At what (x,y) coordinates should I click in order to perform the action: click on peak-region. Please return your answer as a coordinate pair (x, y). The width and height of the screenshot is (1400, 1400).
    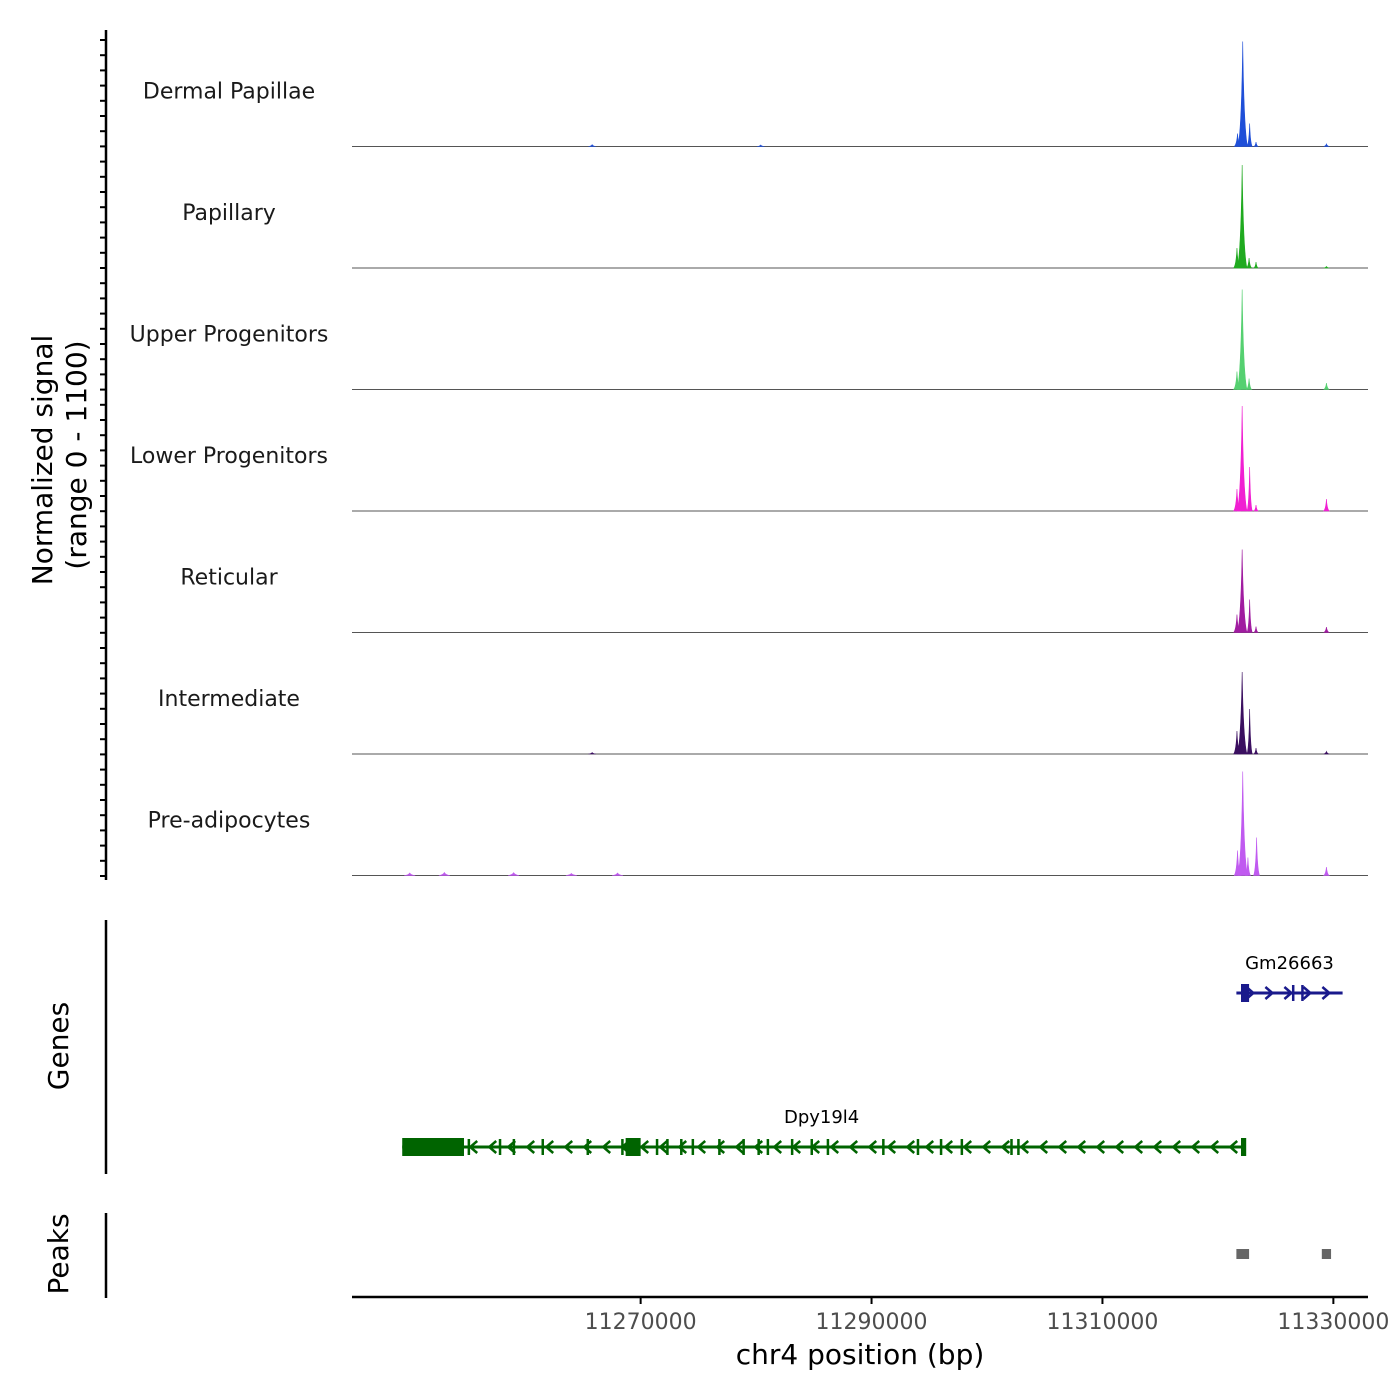
    Looking at the image, I should click on (1243, 1254).